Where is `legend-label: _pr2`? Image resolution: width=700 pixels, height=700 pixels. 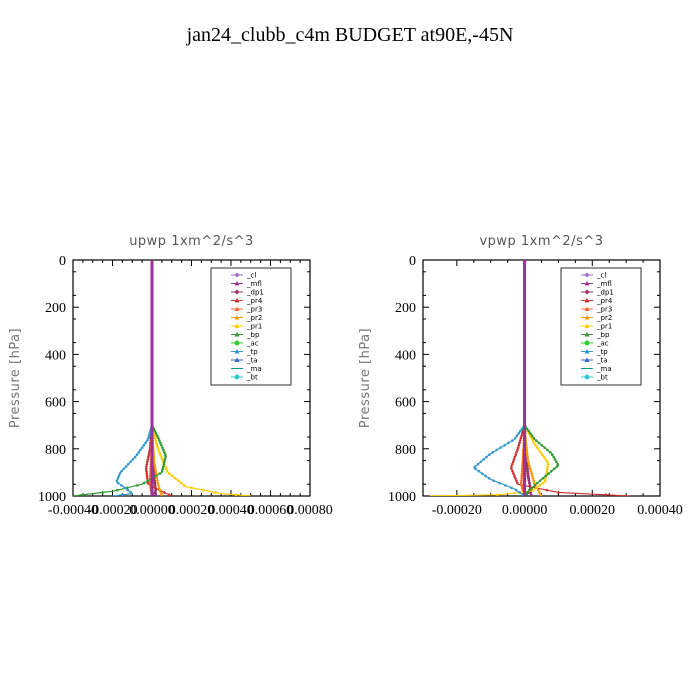 legend-label: _pr2 is located at coordinates (604, 318).